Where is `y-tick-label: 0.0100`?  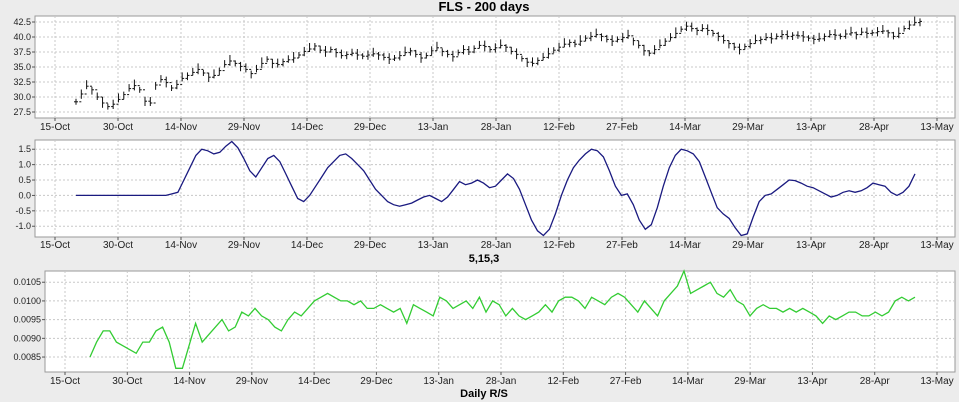 y-tick-label: 0.0100 is located at coordinates (27, 301).